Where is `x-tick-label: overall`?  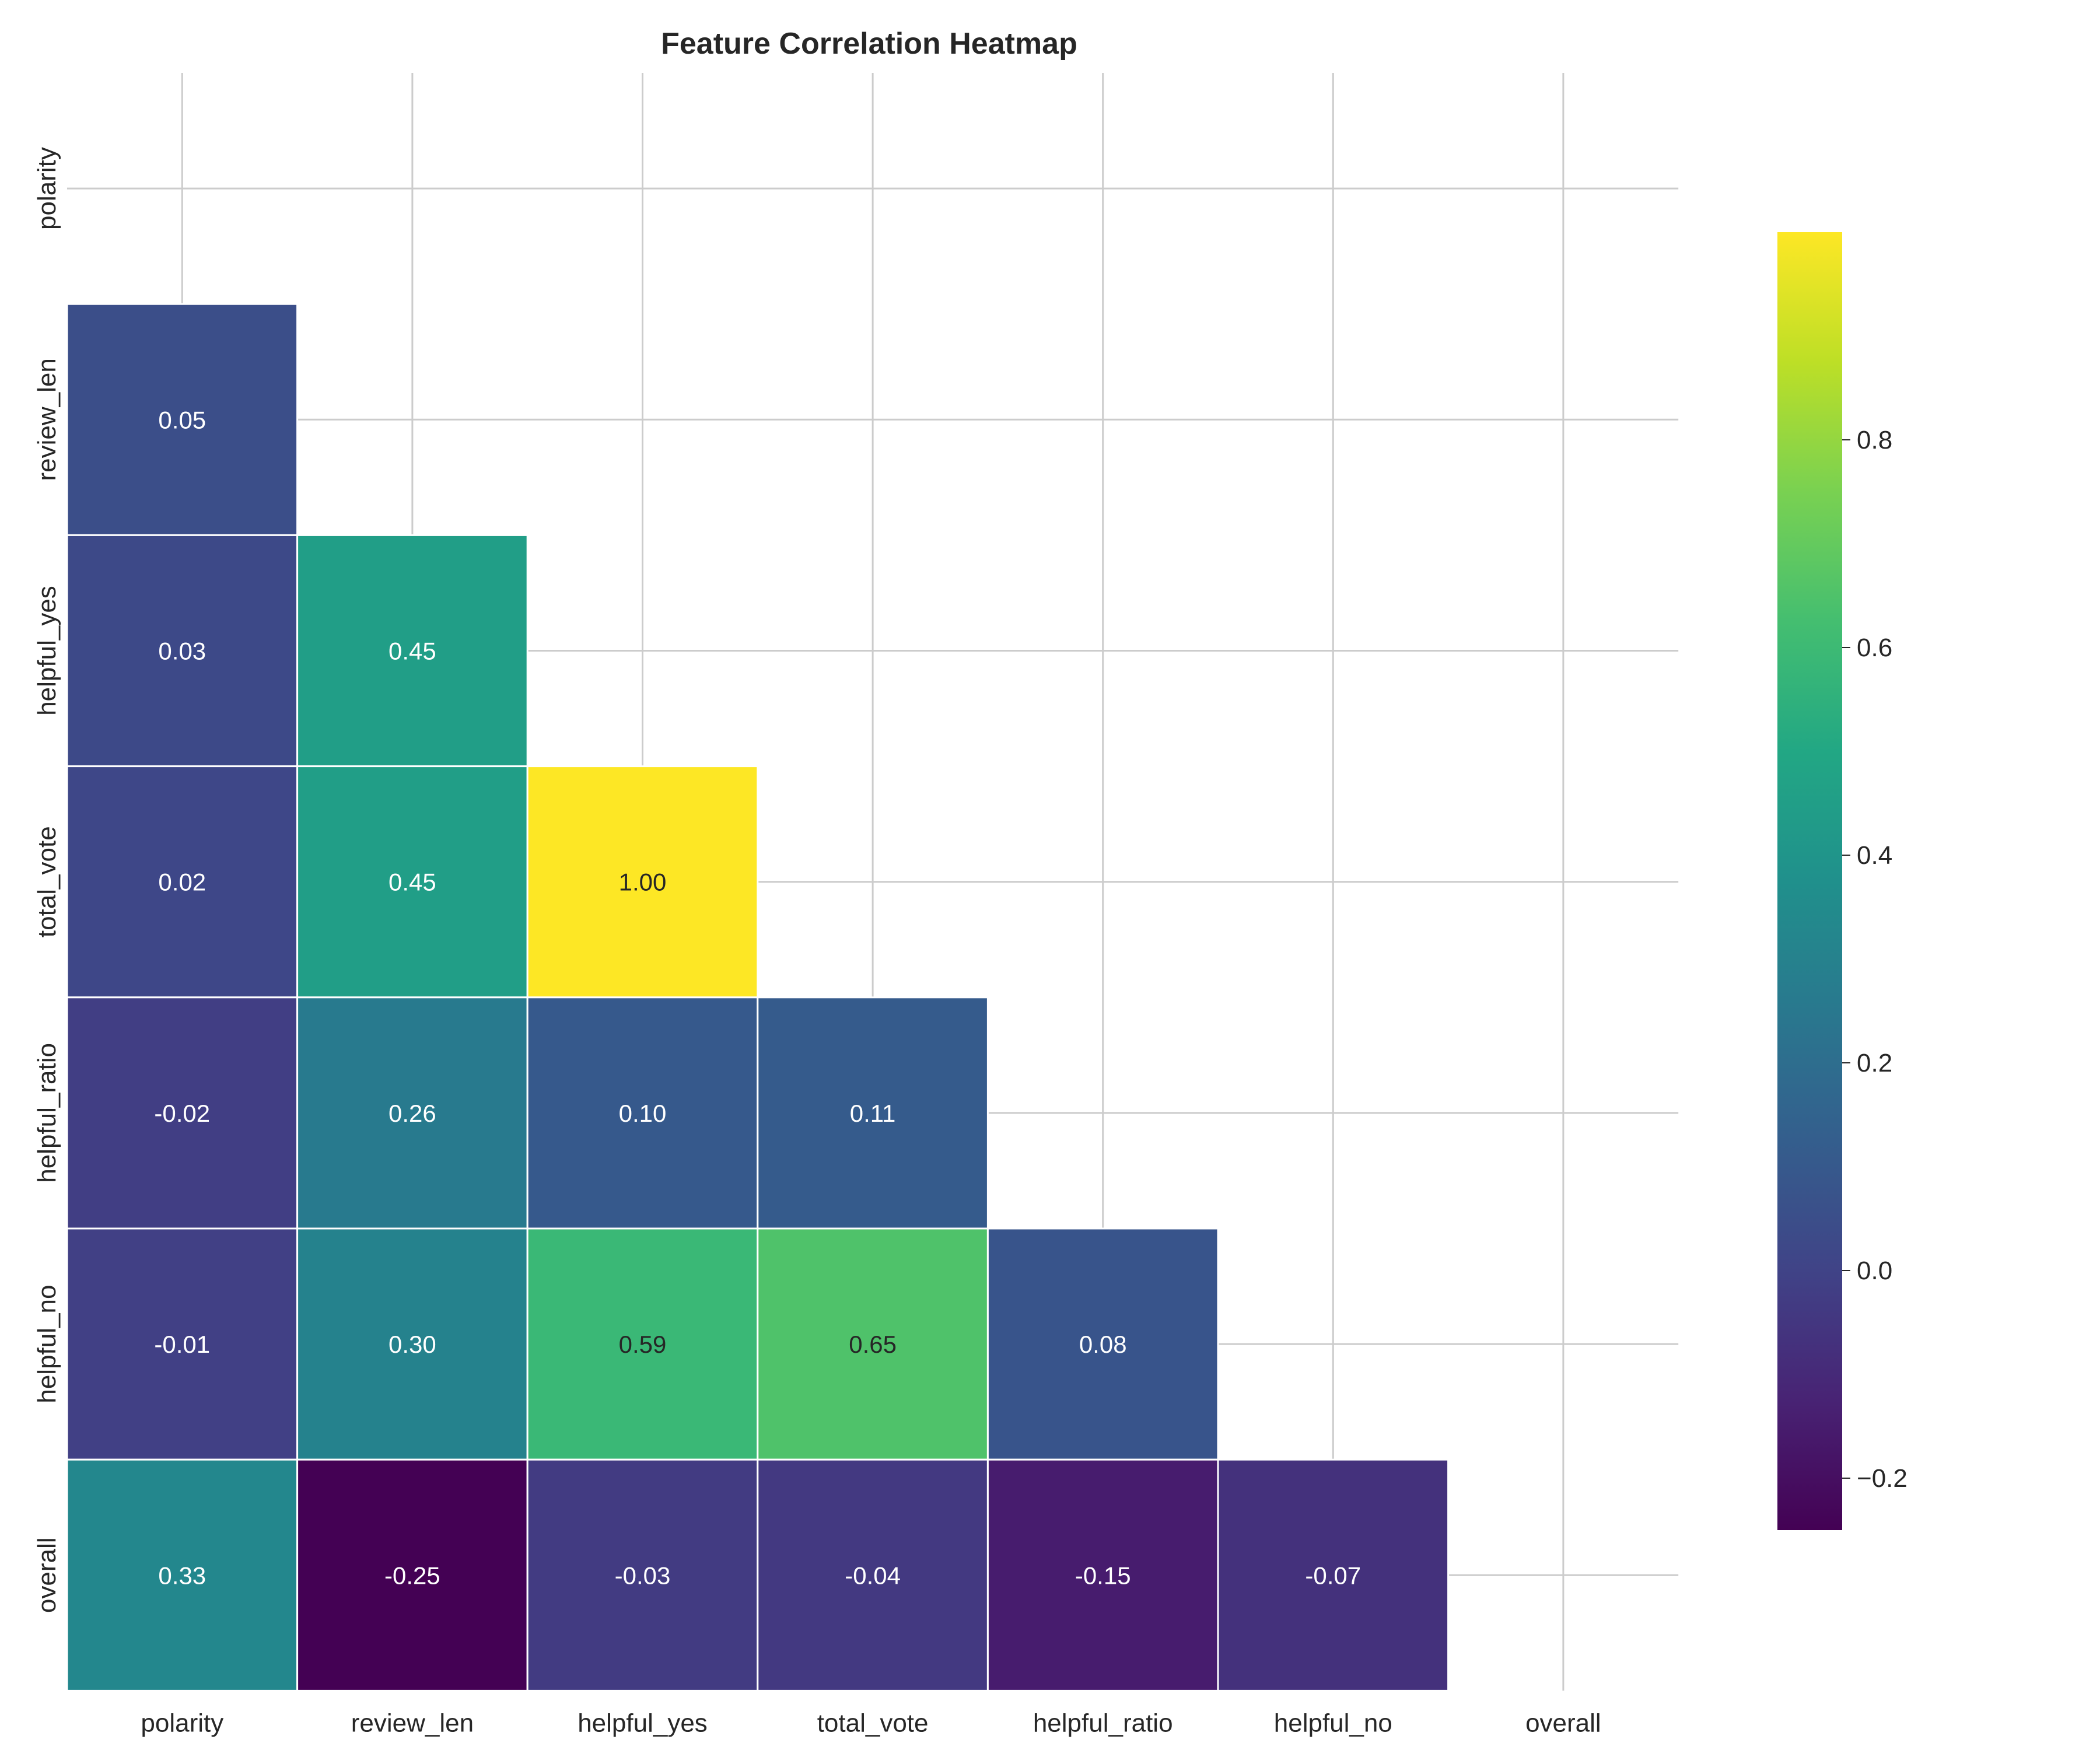
x-tick-label: overall is located at coordinates (1563, 1723).